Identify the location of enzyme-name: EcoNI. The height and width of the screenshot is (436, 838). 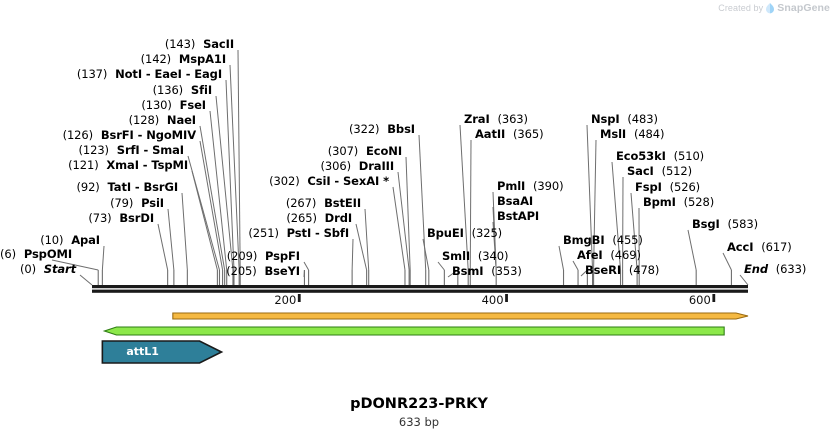
(384, 151).